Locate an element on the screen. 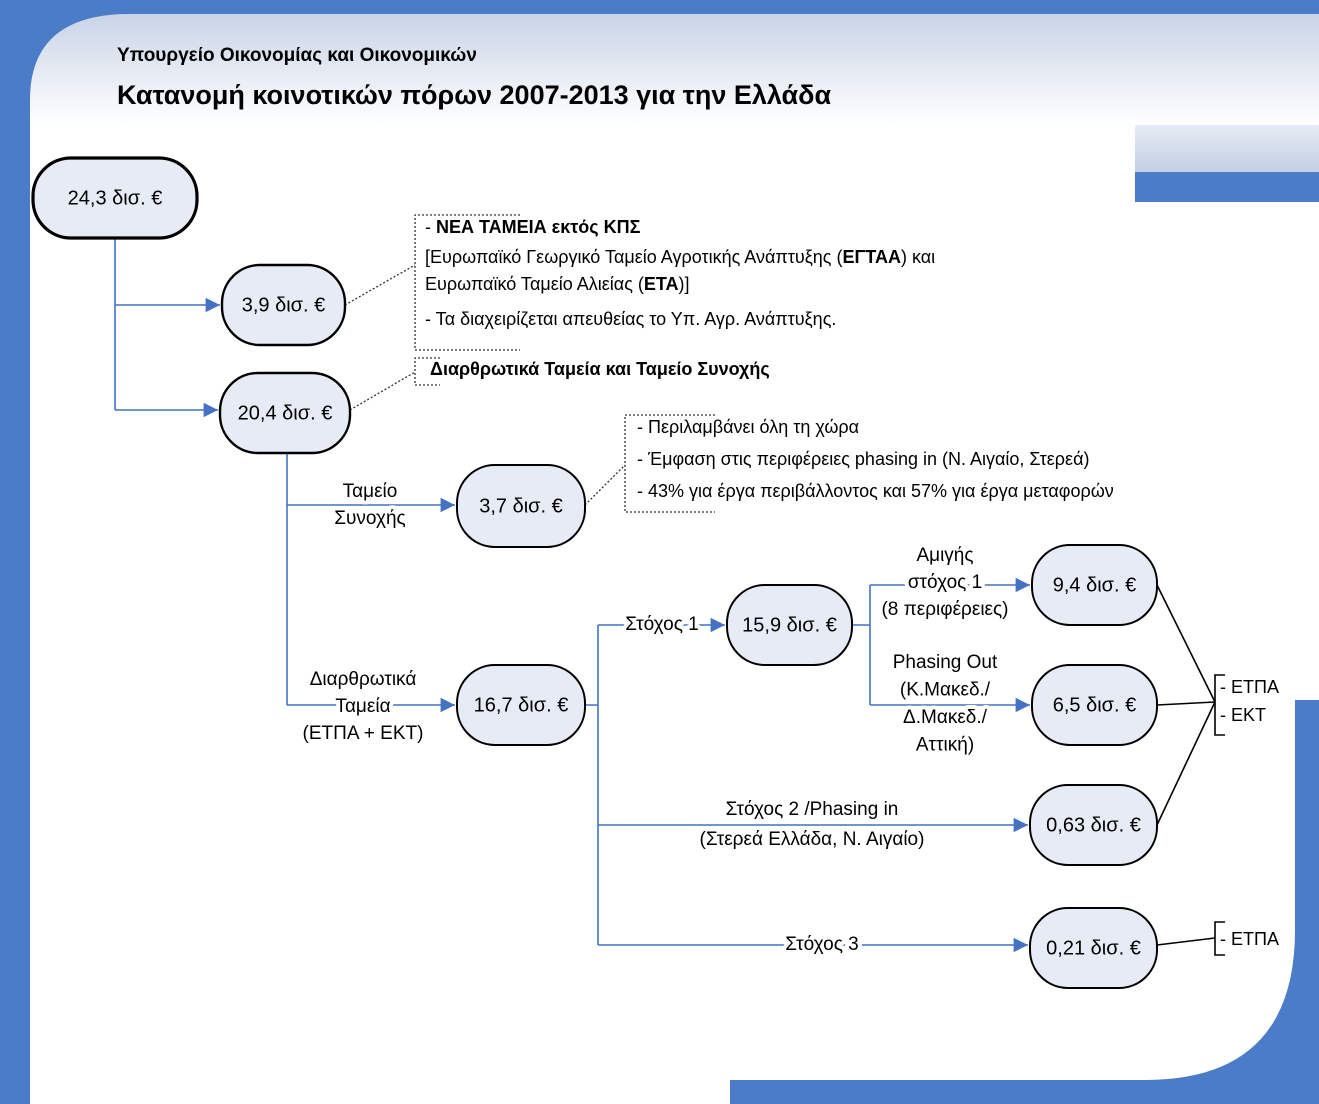 The height and width of the screenshot is (1104, 1319). node-label: 15,9 δισ. € is located at coordinates (789, 625).